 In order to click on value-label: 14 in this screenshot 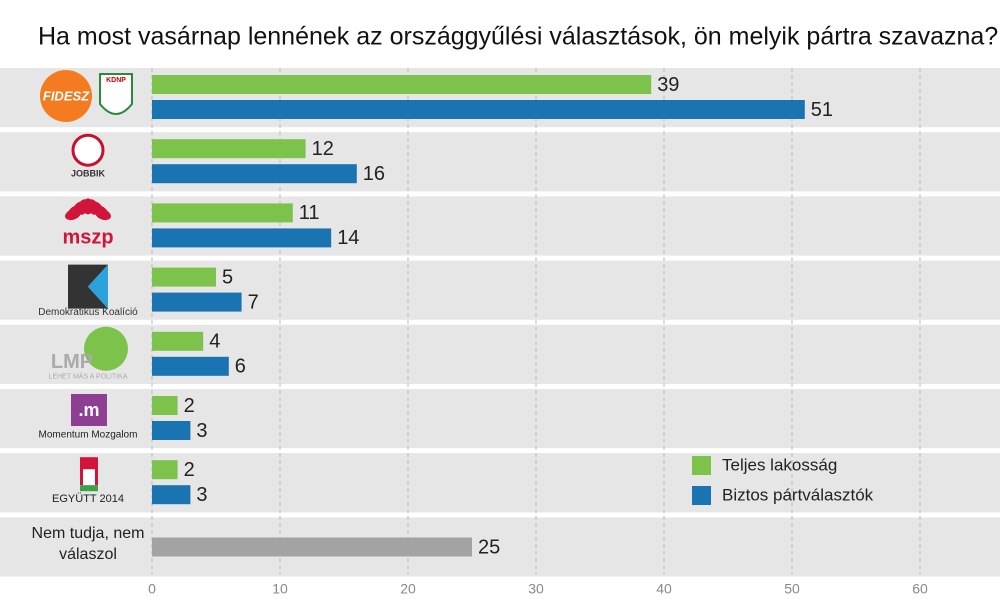, I will do `click(348, 238)`.